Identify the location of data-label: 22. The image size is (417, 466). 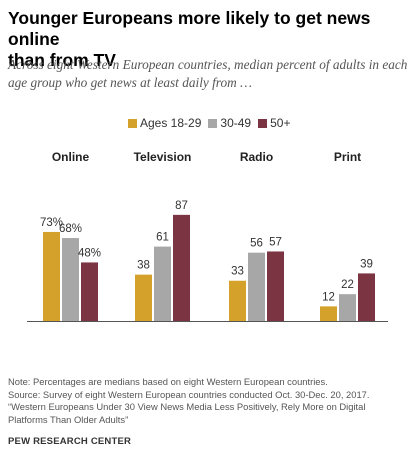
(347, 285).